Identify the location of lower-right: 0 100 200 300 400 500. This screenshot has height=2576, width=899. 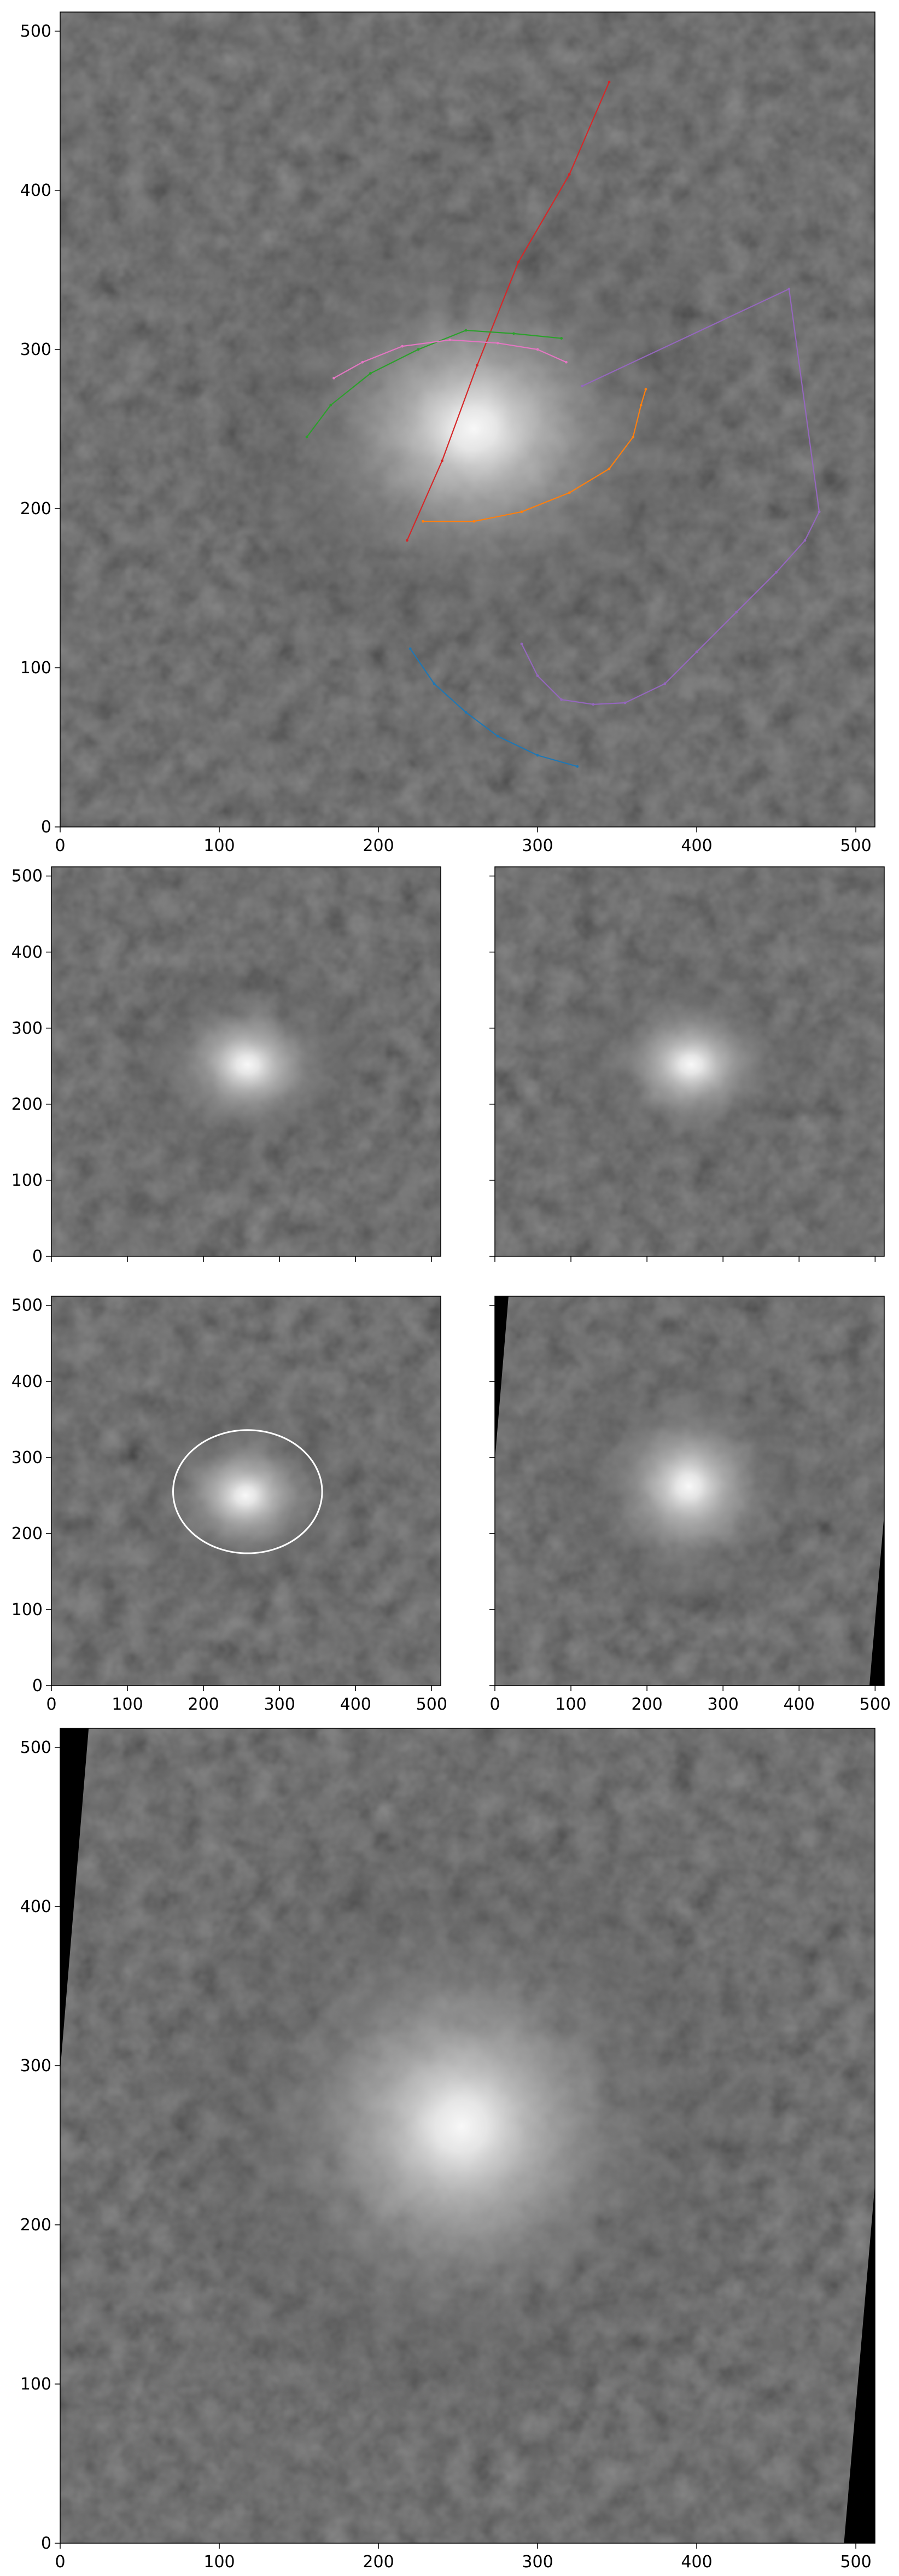
(690, 1505).